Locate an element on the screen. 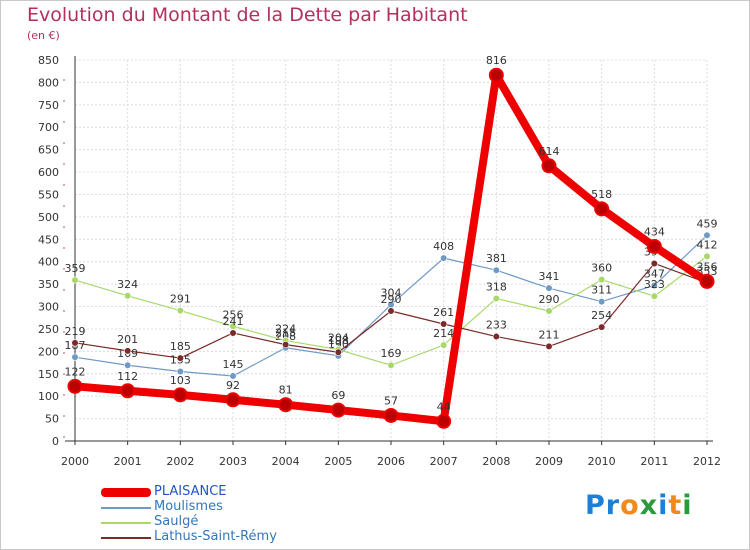 The image size is (750, 550). data-label: 459 is located at coordinates (707, 223).